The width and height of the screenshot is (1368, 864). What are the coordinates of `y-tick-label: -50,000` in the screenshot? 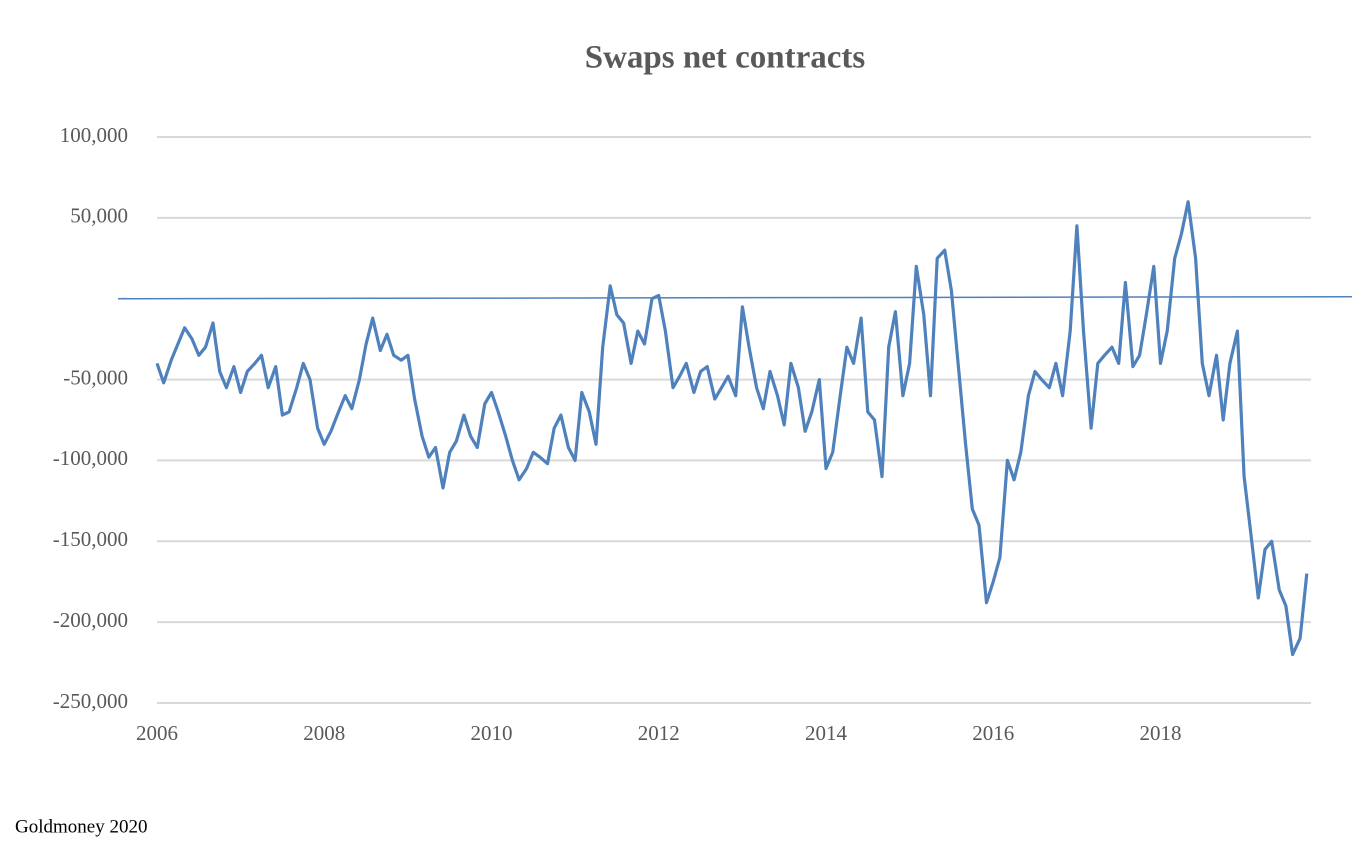 It's located at (95, 377).